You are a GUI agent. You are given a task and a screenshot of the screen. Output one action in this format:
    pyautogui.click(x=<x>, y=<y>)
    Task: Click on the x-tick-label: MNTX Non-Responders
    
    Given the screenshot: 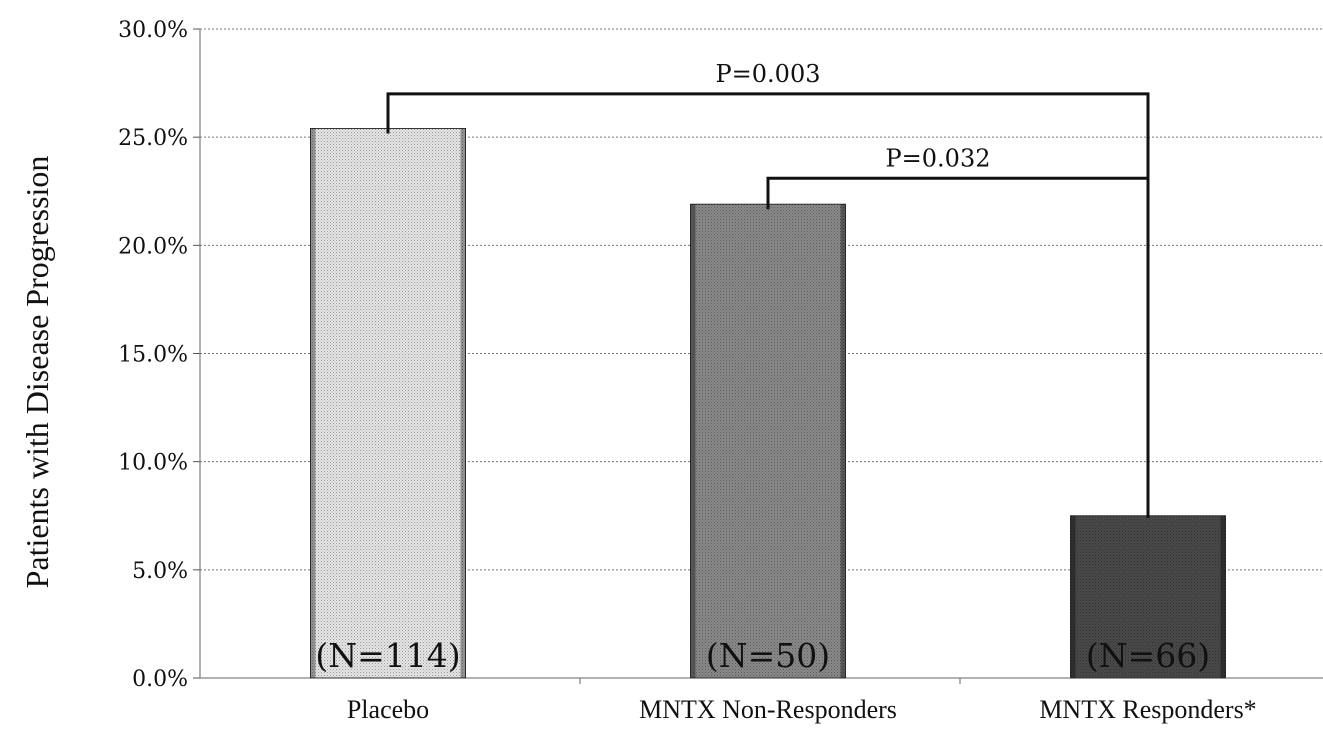 What is the action you would take?
    pyautogui.click(x=768, y=709)
    